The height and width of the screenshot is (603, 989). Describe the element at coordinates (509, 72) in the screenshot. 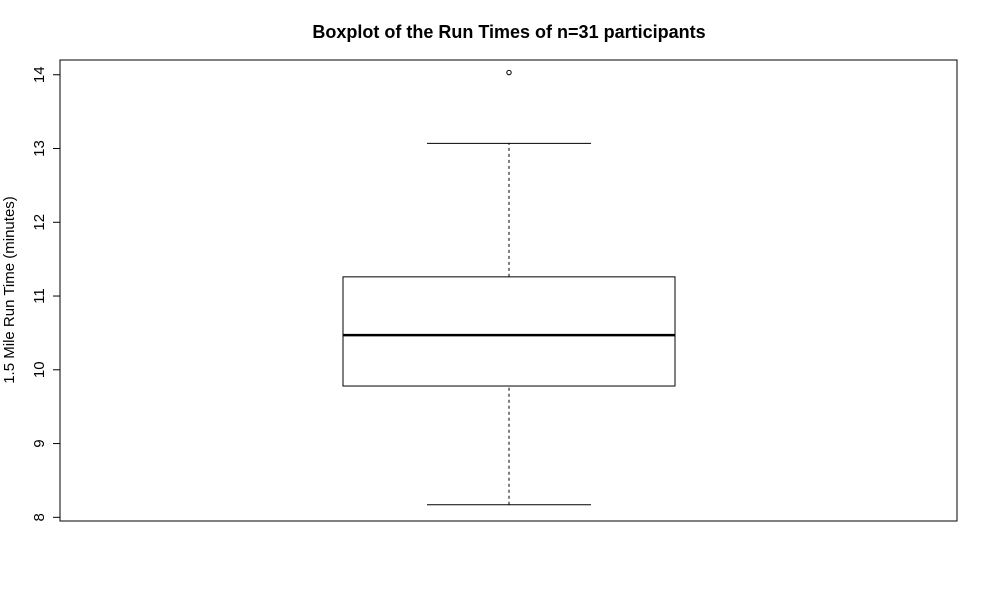

I see `outlier-point` at that location.